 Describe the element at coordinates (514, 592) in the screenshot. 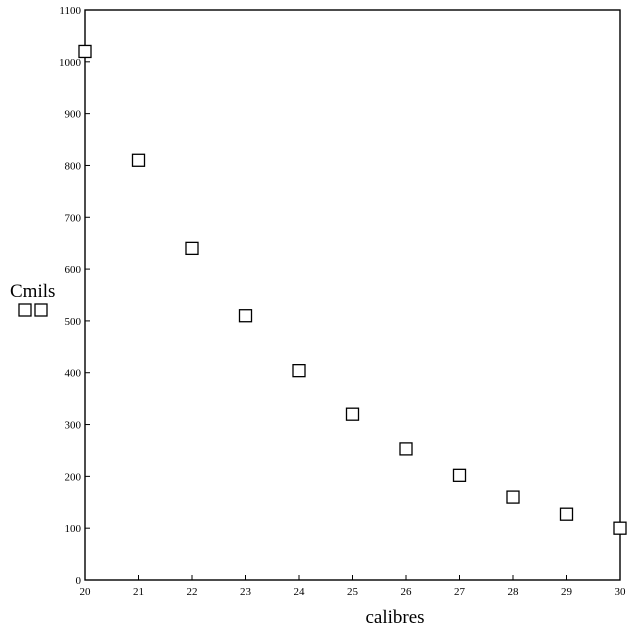

I see `x-tick-label: 28` at that location.